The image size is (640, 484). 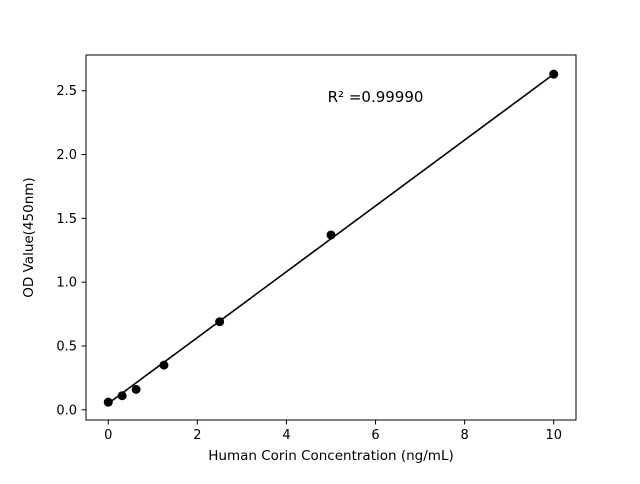 What do you see at coordinates (66, 410) in the screenshot?
I see `y-tick-label: 0.0` at bounding box center [66, 410].